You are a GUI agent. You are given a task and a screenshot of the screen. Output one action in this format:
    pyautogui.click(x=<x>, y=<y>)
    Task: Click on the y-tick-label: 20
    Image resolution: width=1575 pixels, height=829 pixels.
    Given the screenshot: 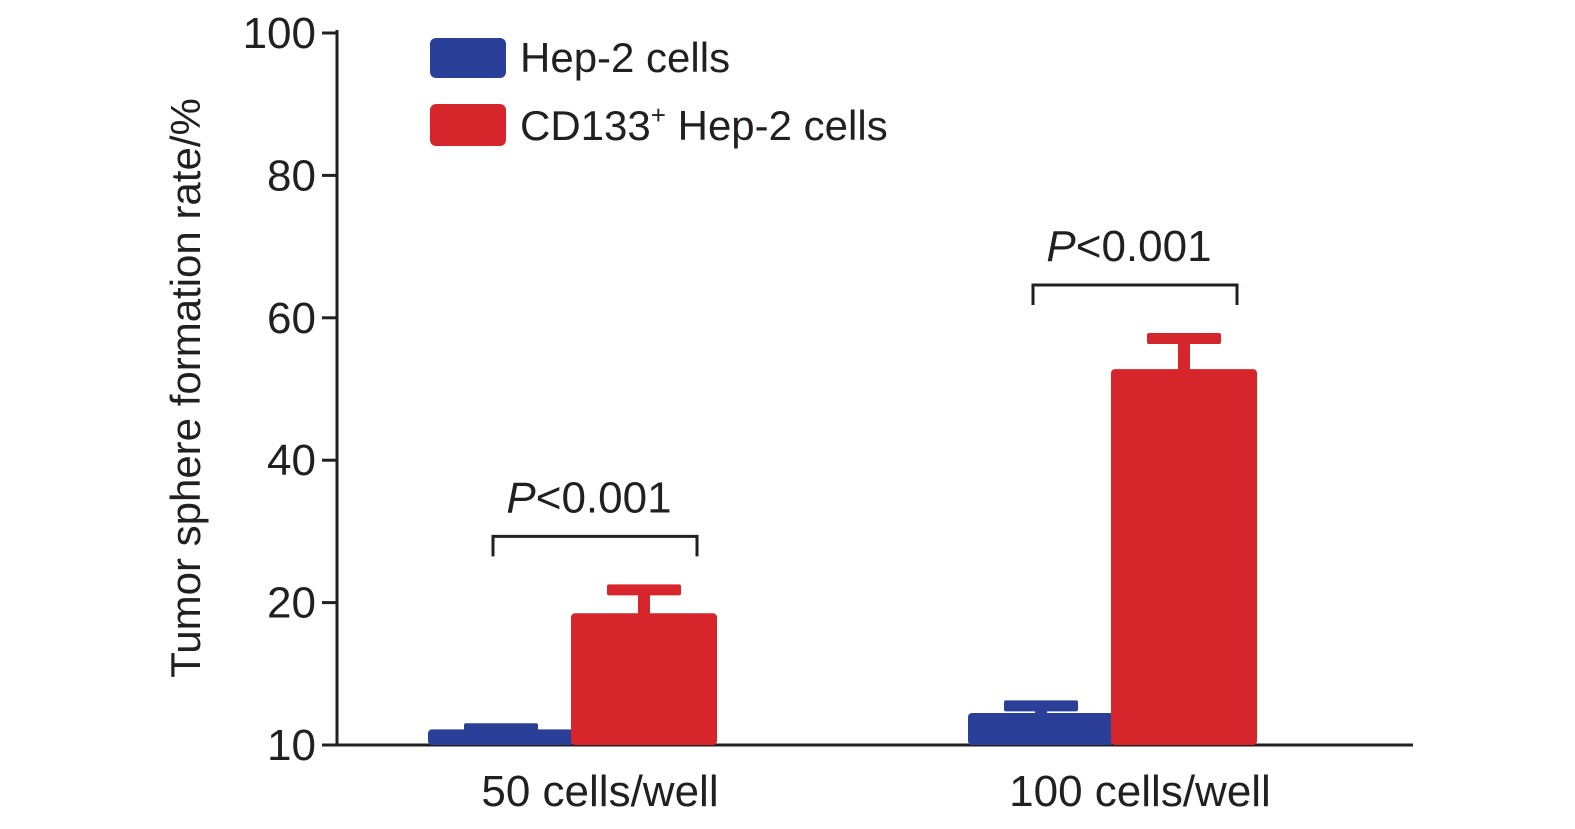 What is the action you would take?
    pyautogui.click(x=291, y=603)
    